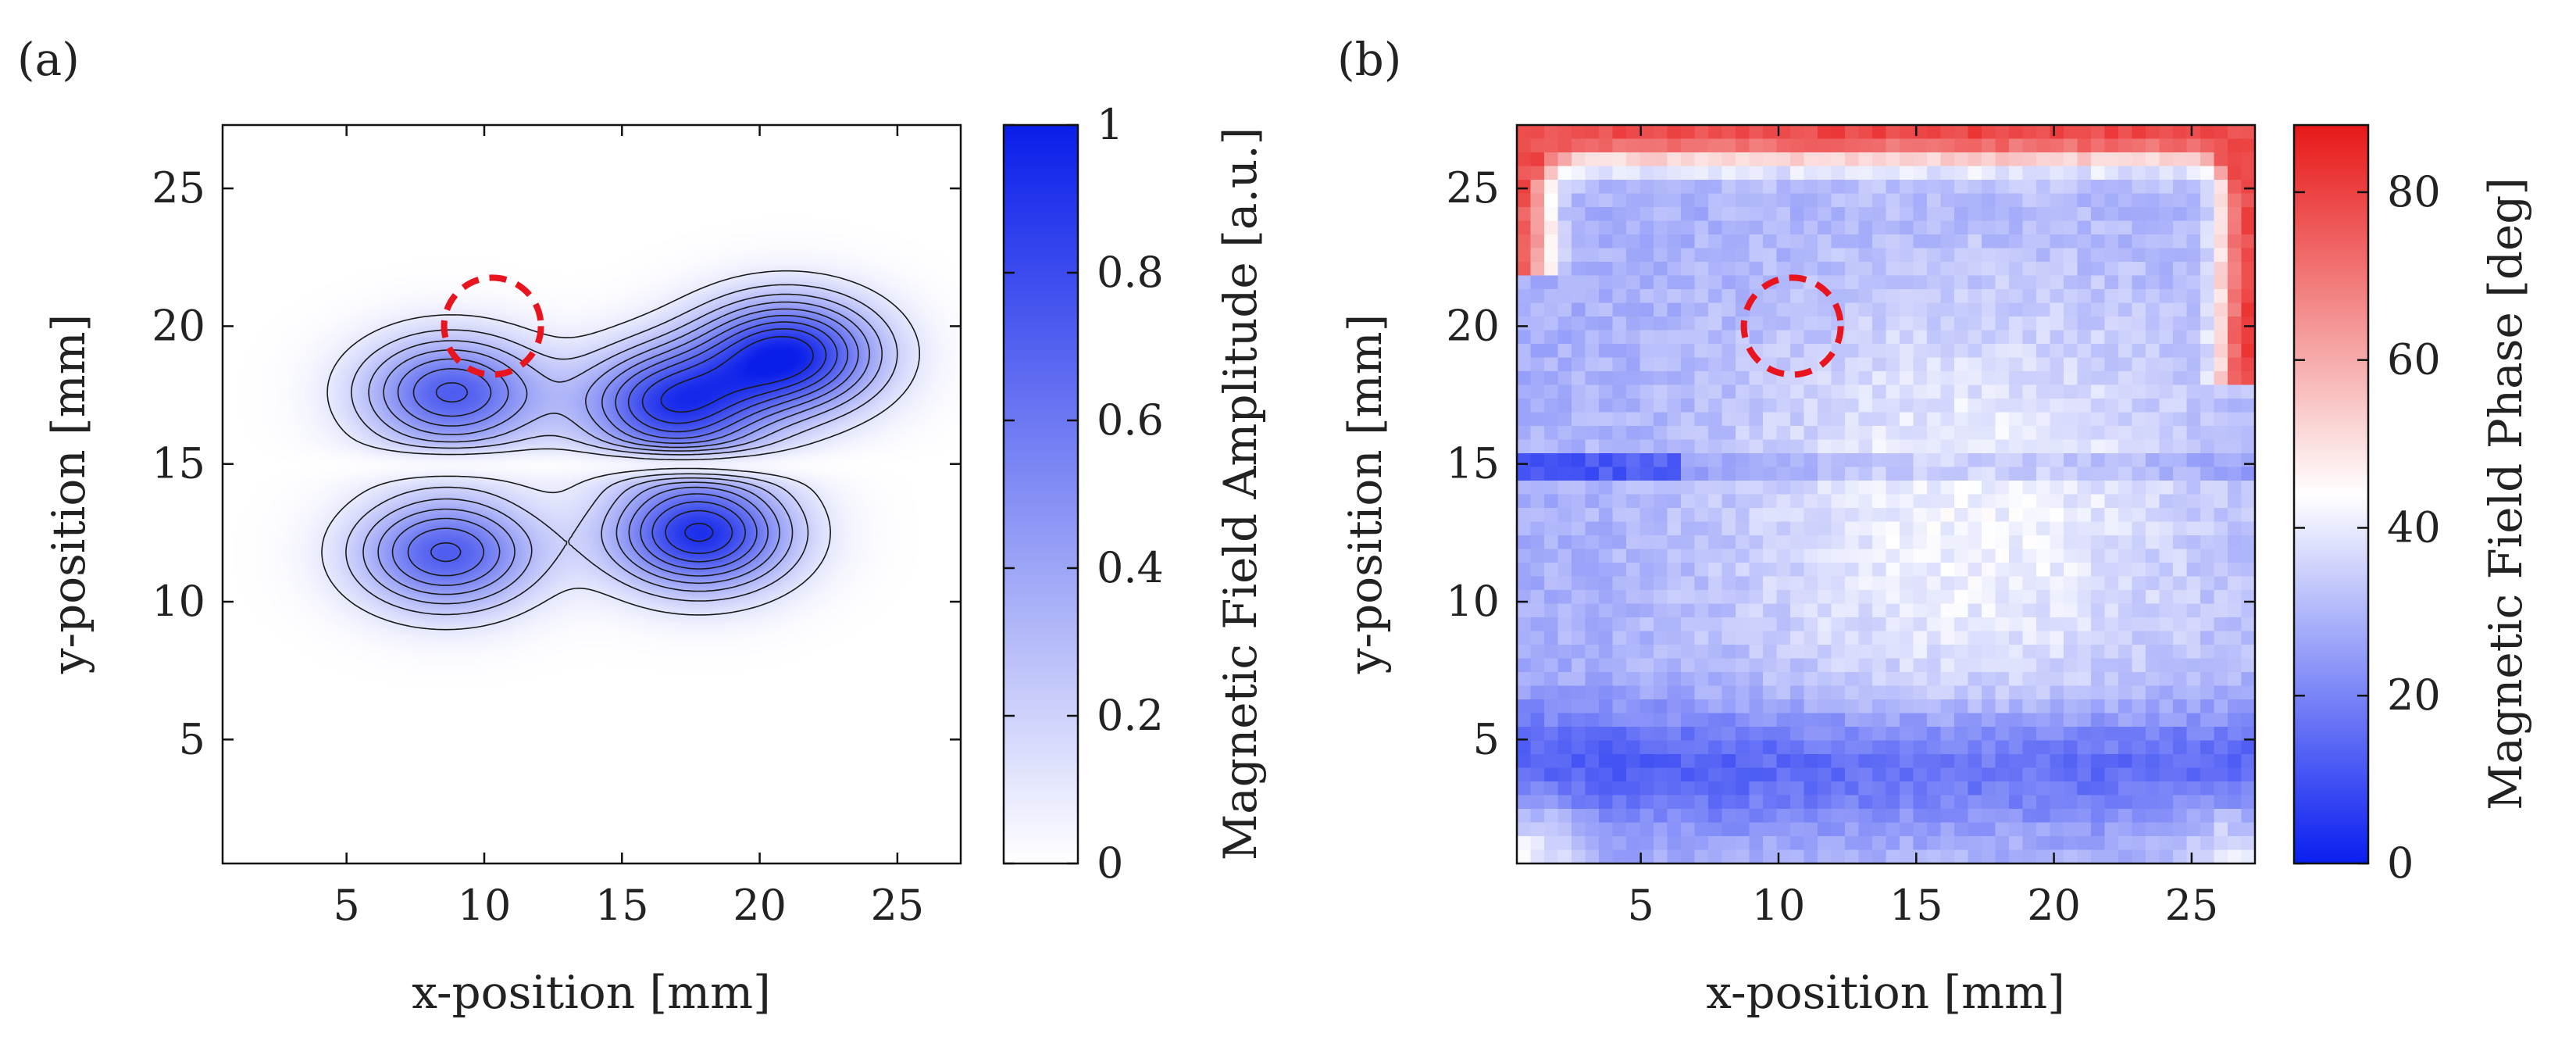 Image resolution: width=2576 pixels, height=1044 pixels. I want to click on amplitude-y-label: y-position [mm], so click(68, 494).